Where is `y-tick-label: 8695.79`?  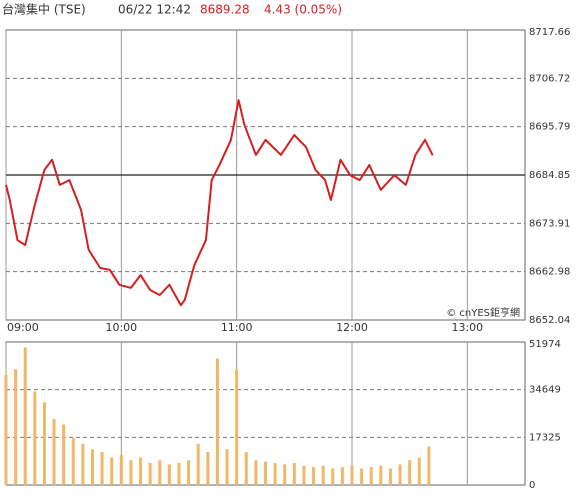
y-tick-label: 8695.79 is located at coordinates (549, 127).